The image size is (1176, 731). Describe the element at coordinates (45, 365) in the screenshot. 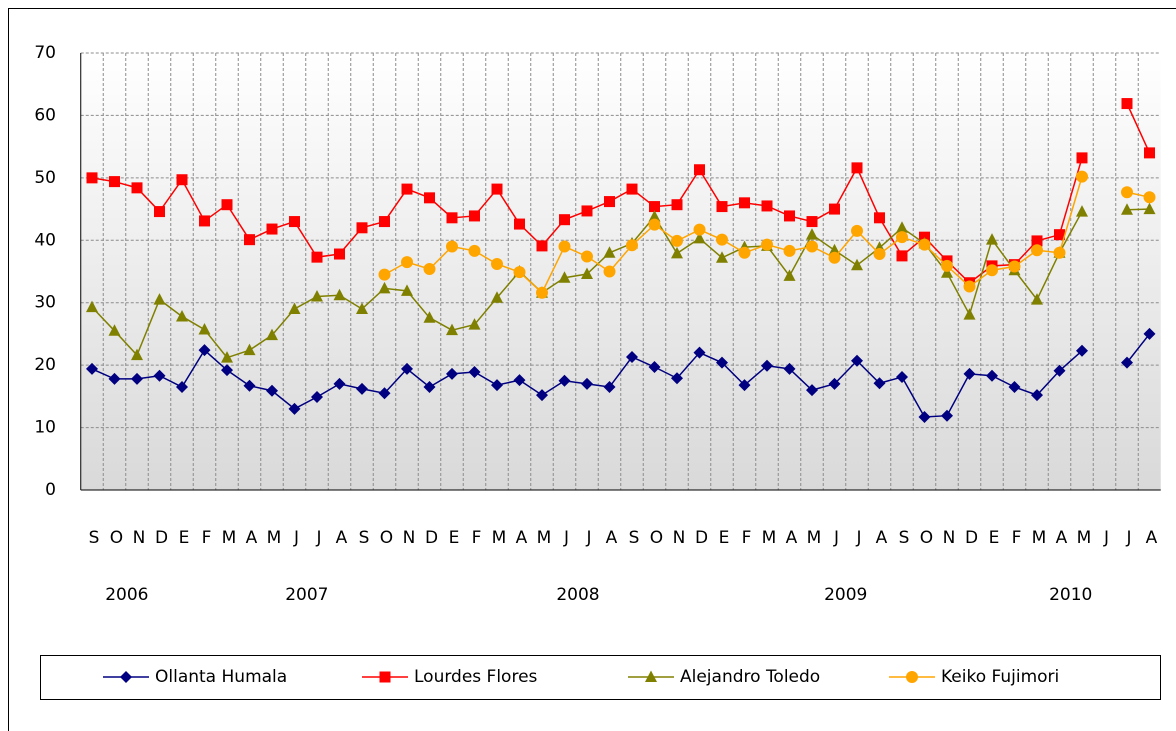

I see `y-tick-label: 20` at that location.